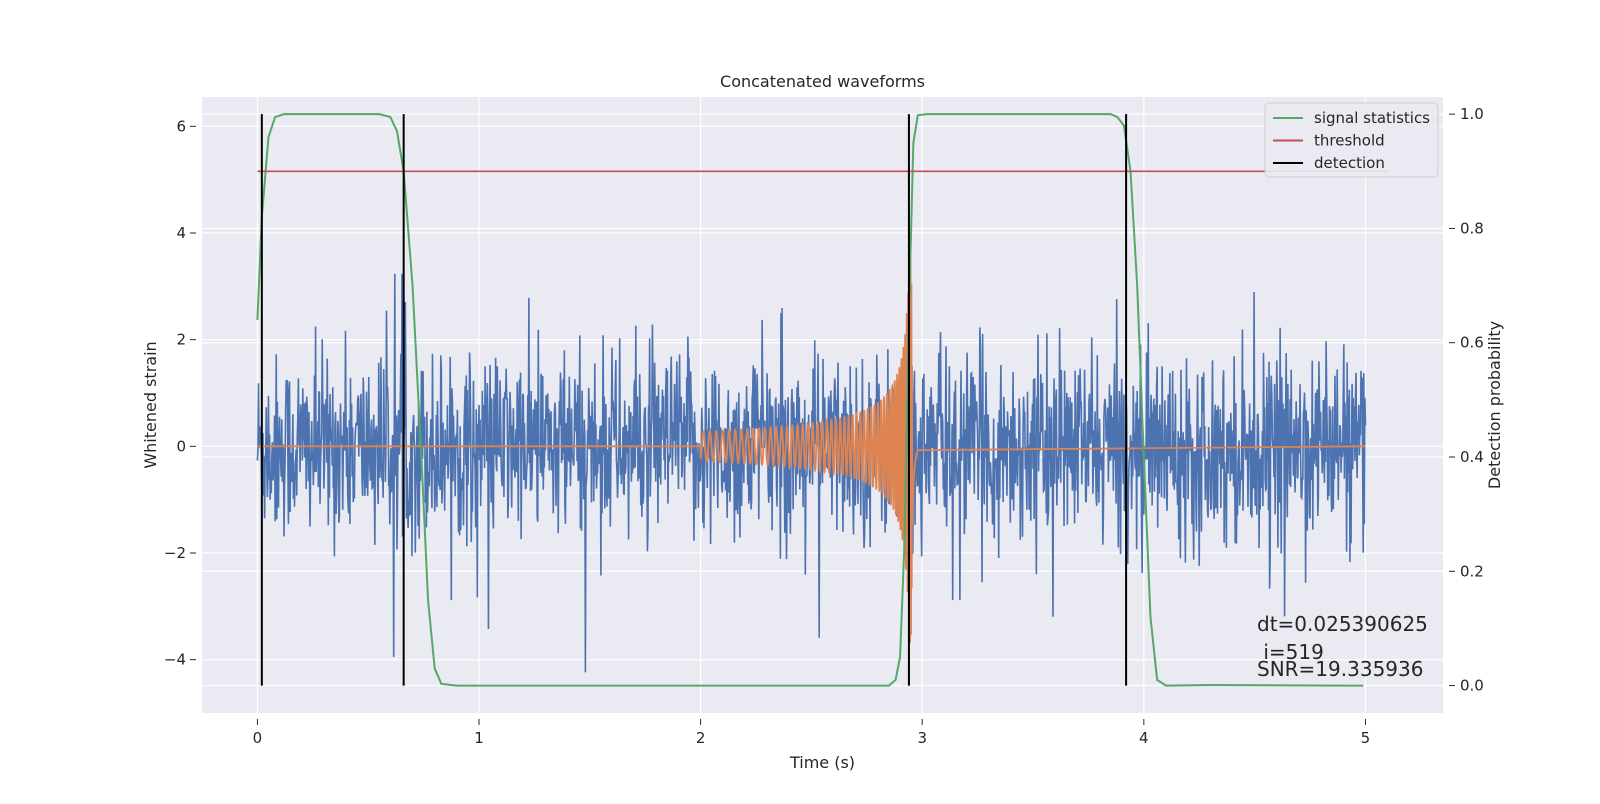  Describe the element at coordinates (181, 446) in the screenshot. I see `y-tick-label: 0` at that location.